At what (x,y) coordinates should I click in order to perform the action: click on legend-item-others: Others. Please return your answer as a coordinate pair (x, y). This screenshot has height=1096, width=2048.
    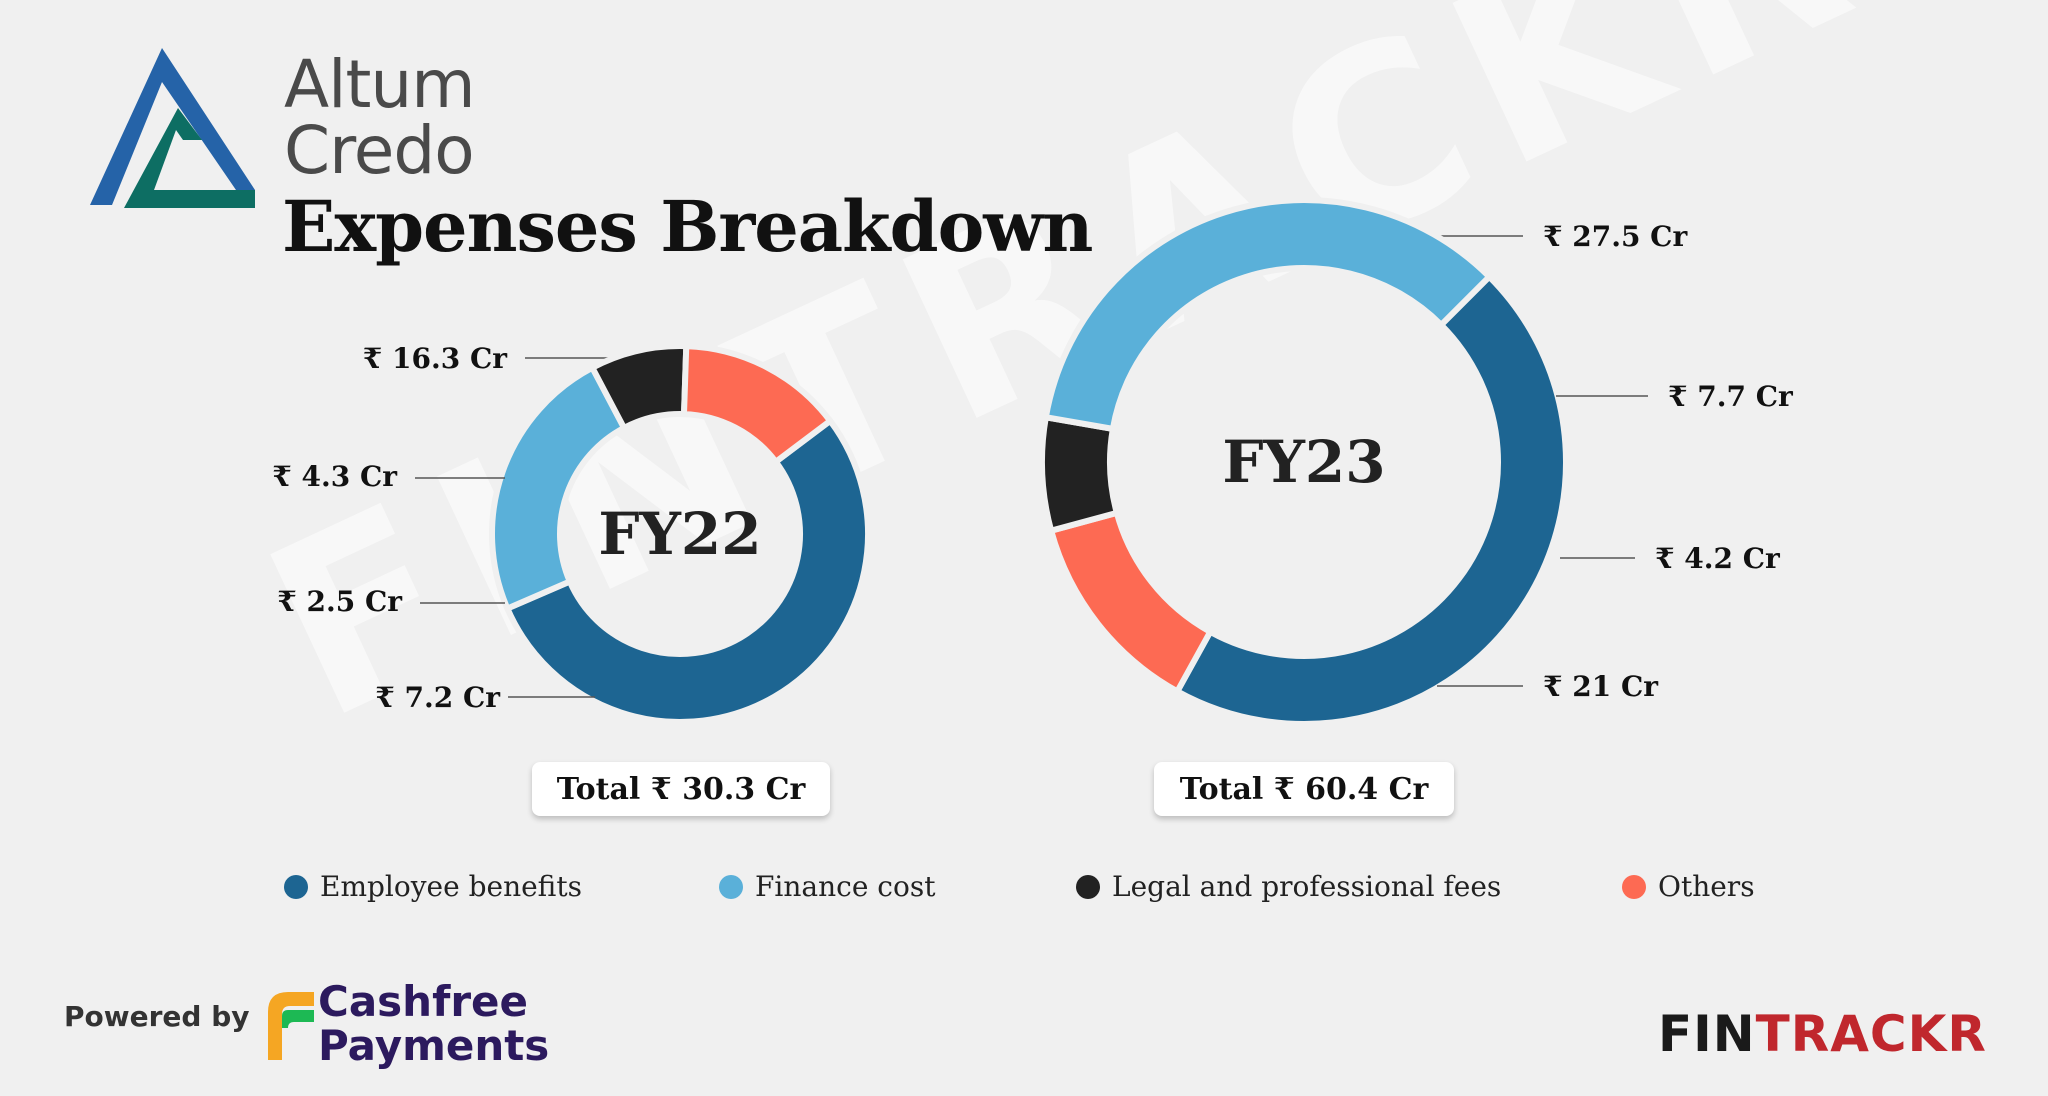
    Looking at the image, I should click on (1688, 886).